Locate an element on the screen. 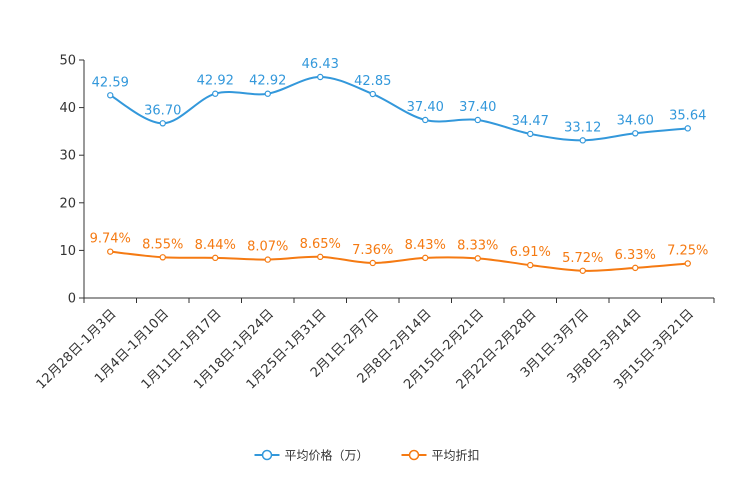 This screenshot has width=744, height=500. legend-item-2: 平均折扣 is located at coordinates (440, 455).